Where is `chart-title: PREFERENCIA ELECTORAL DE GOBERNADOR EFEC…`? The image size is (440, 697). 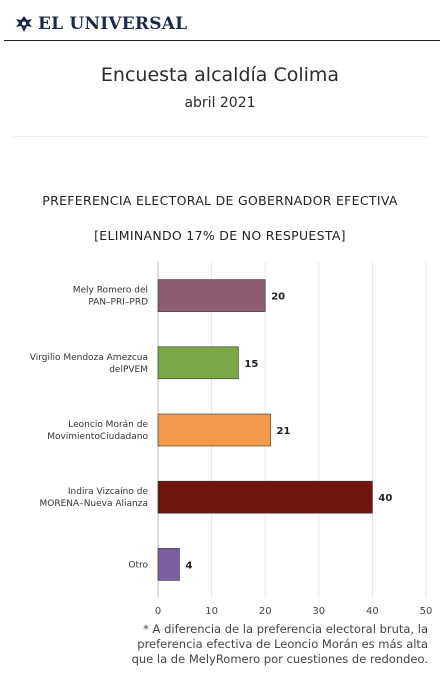
chart-title: PREFERENCIA ELECTORAL DE GOBERNADOR EFEC… is located at coordinates (220, 200).